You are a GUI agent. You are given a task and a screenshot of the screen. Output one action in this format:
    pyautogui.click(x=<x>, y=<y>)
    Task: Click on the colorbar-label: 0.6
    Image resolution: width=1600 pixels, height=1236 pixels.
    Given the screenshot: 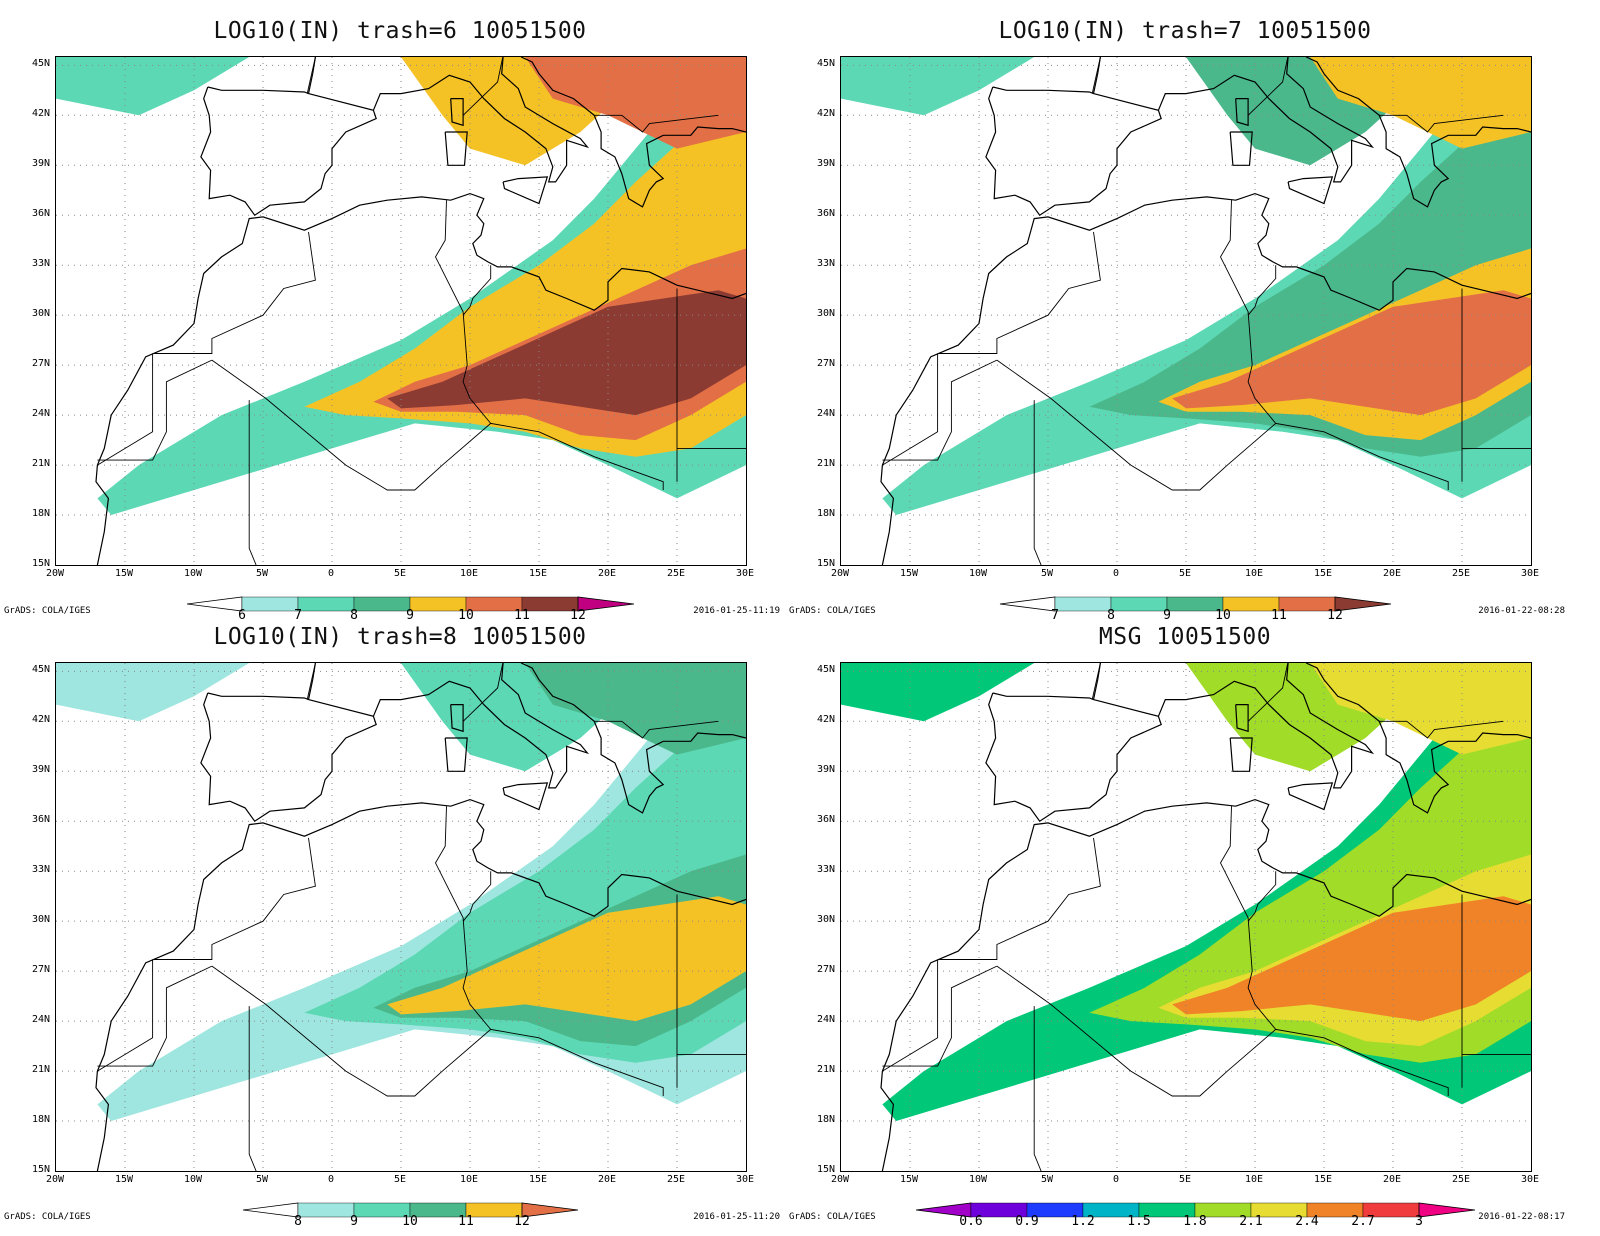 What is the action you would take?
    pyautogui.click(x=971, y=1221)
    